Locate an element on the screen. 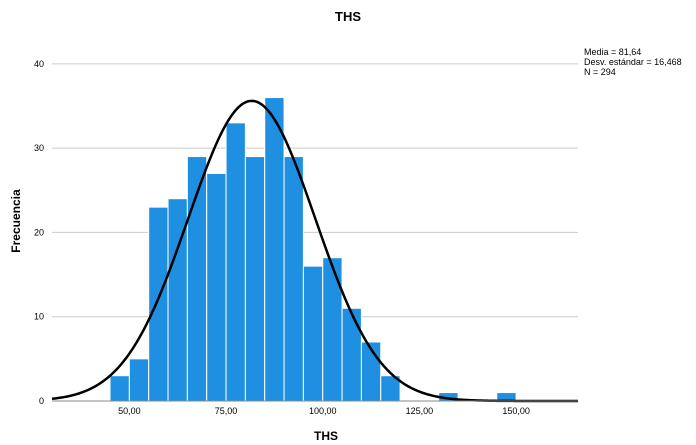  y-axis-label: Frecuencia is located at coordinates (16, 221).